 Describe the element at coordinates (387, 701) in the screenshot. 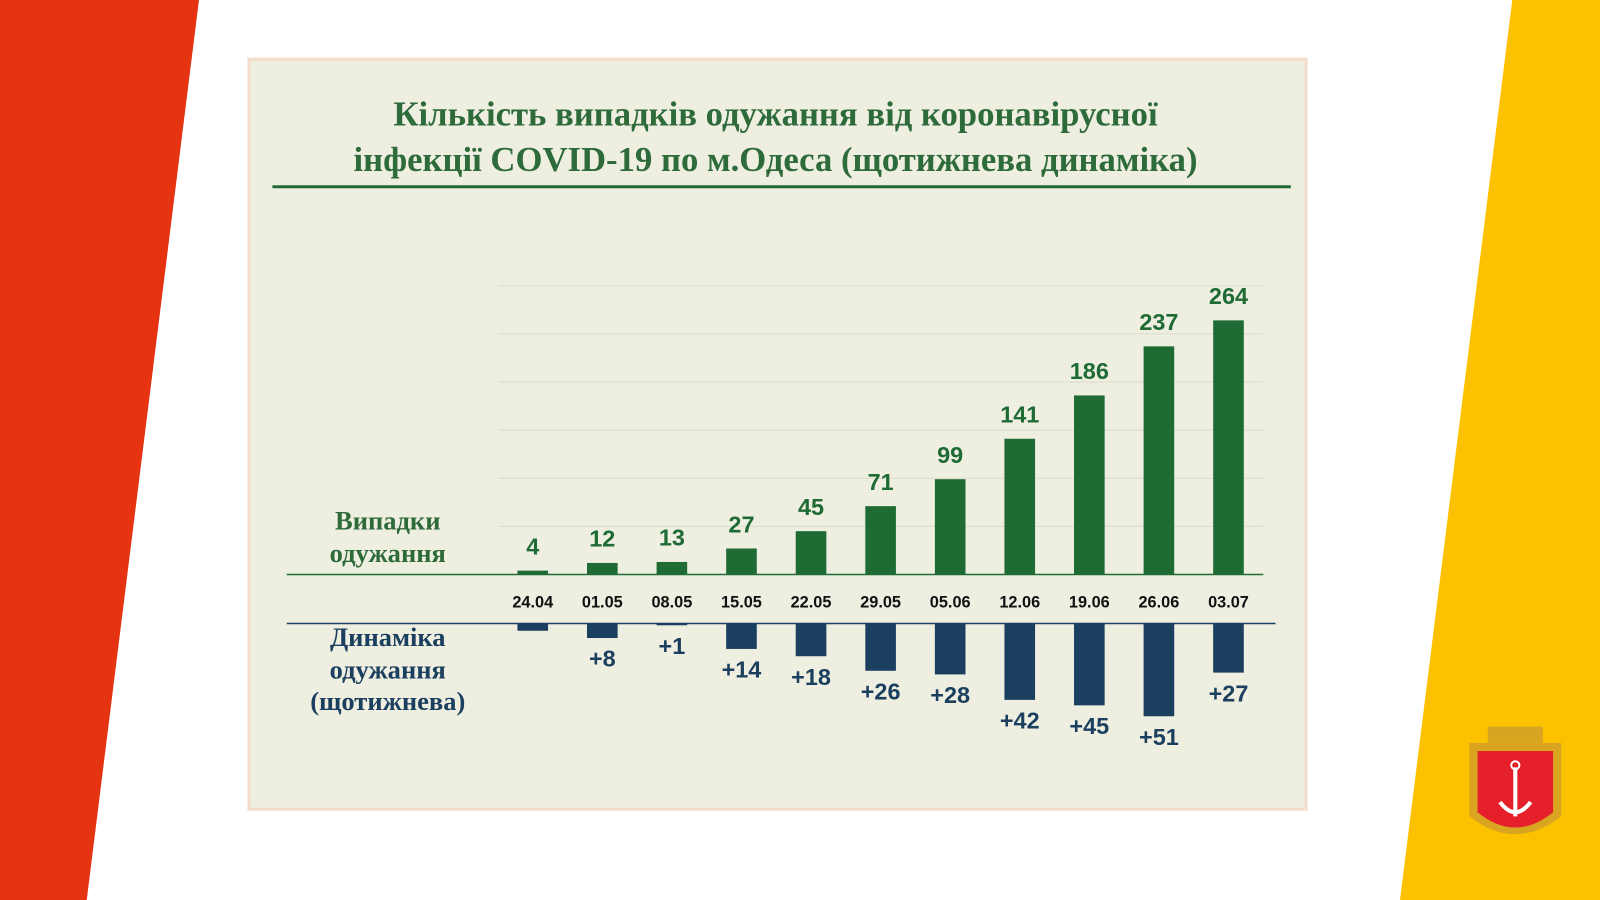

I see `axis-label: (щотижнева)` at that location.